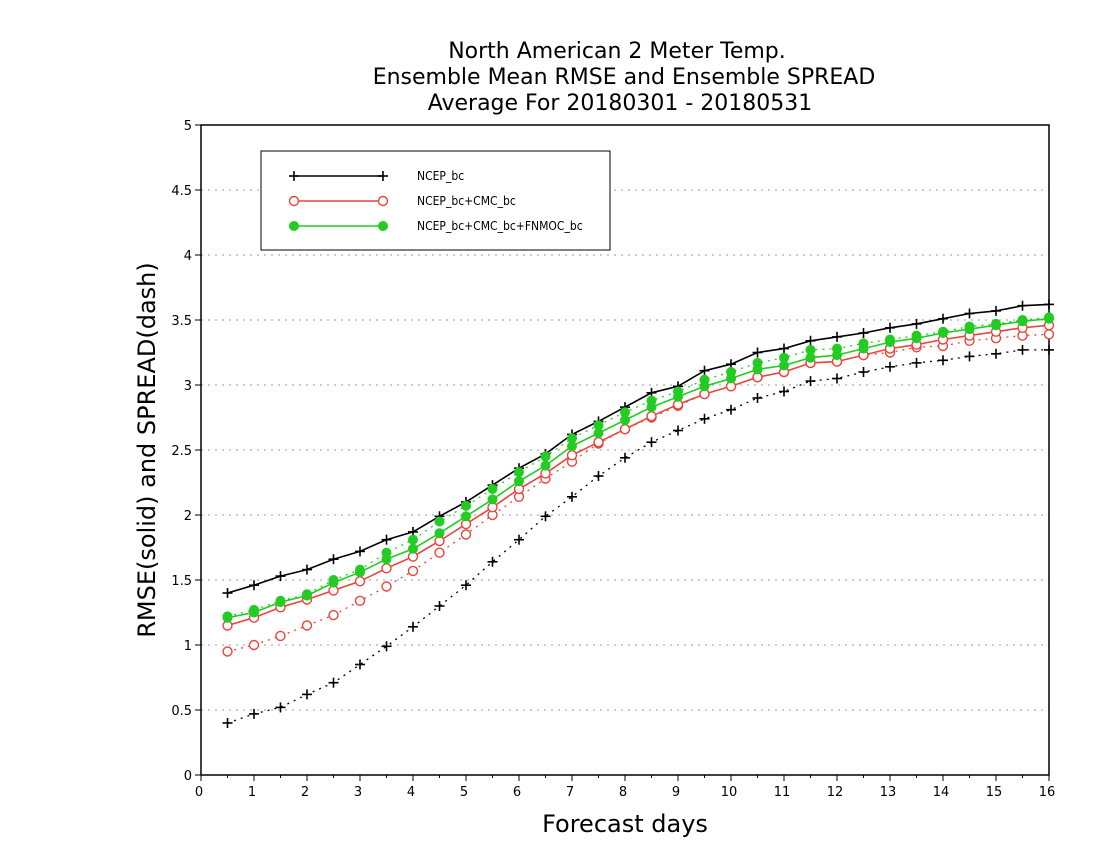 This screenshot has width=1100, height=850. Describe the element at coordinates (500, 226) in the screenshot. I see `legend-label-2: NCEP_bc+CMC_bc+FNMOC_bc` at that location.